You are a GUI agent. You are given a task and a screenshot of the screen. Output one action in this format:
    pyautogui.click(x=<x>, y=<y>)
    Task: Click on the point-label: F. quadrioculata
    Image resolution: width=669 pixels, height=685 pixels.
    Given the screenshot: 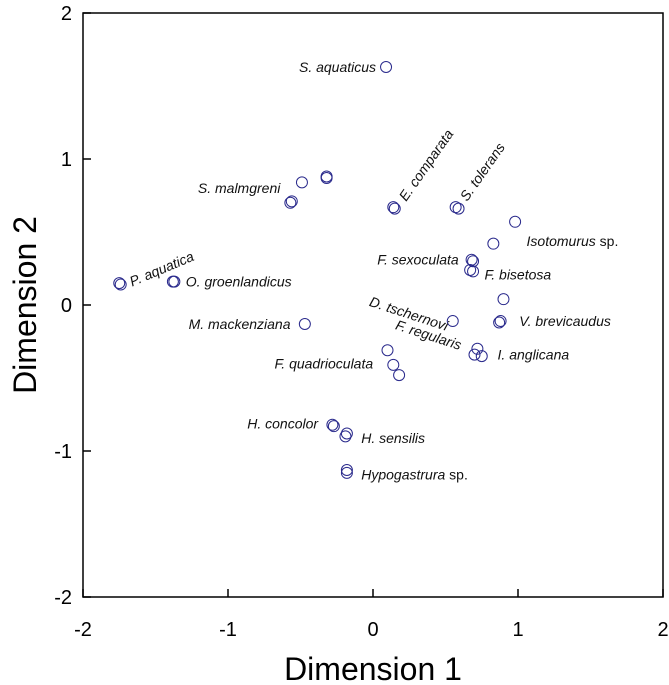 What is the action you would take?
    pyautogui.click(x=324, y=363)
    